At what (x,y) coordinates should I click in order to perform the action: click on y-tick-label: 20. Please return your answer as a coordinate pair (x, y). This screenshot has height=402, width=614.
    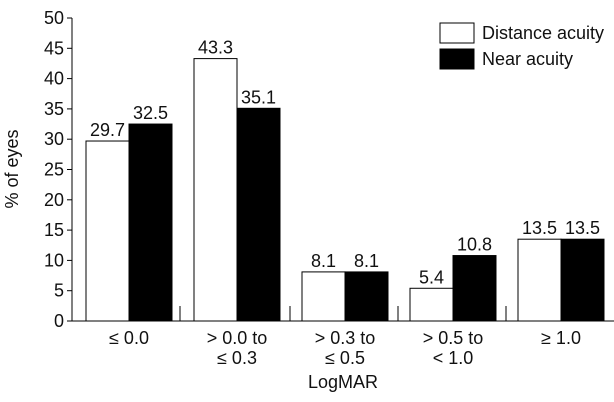
    Looking at the image, I should click on (54, 200).